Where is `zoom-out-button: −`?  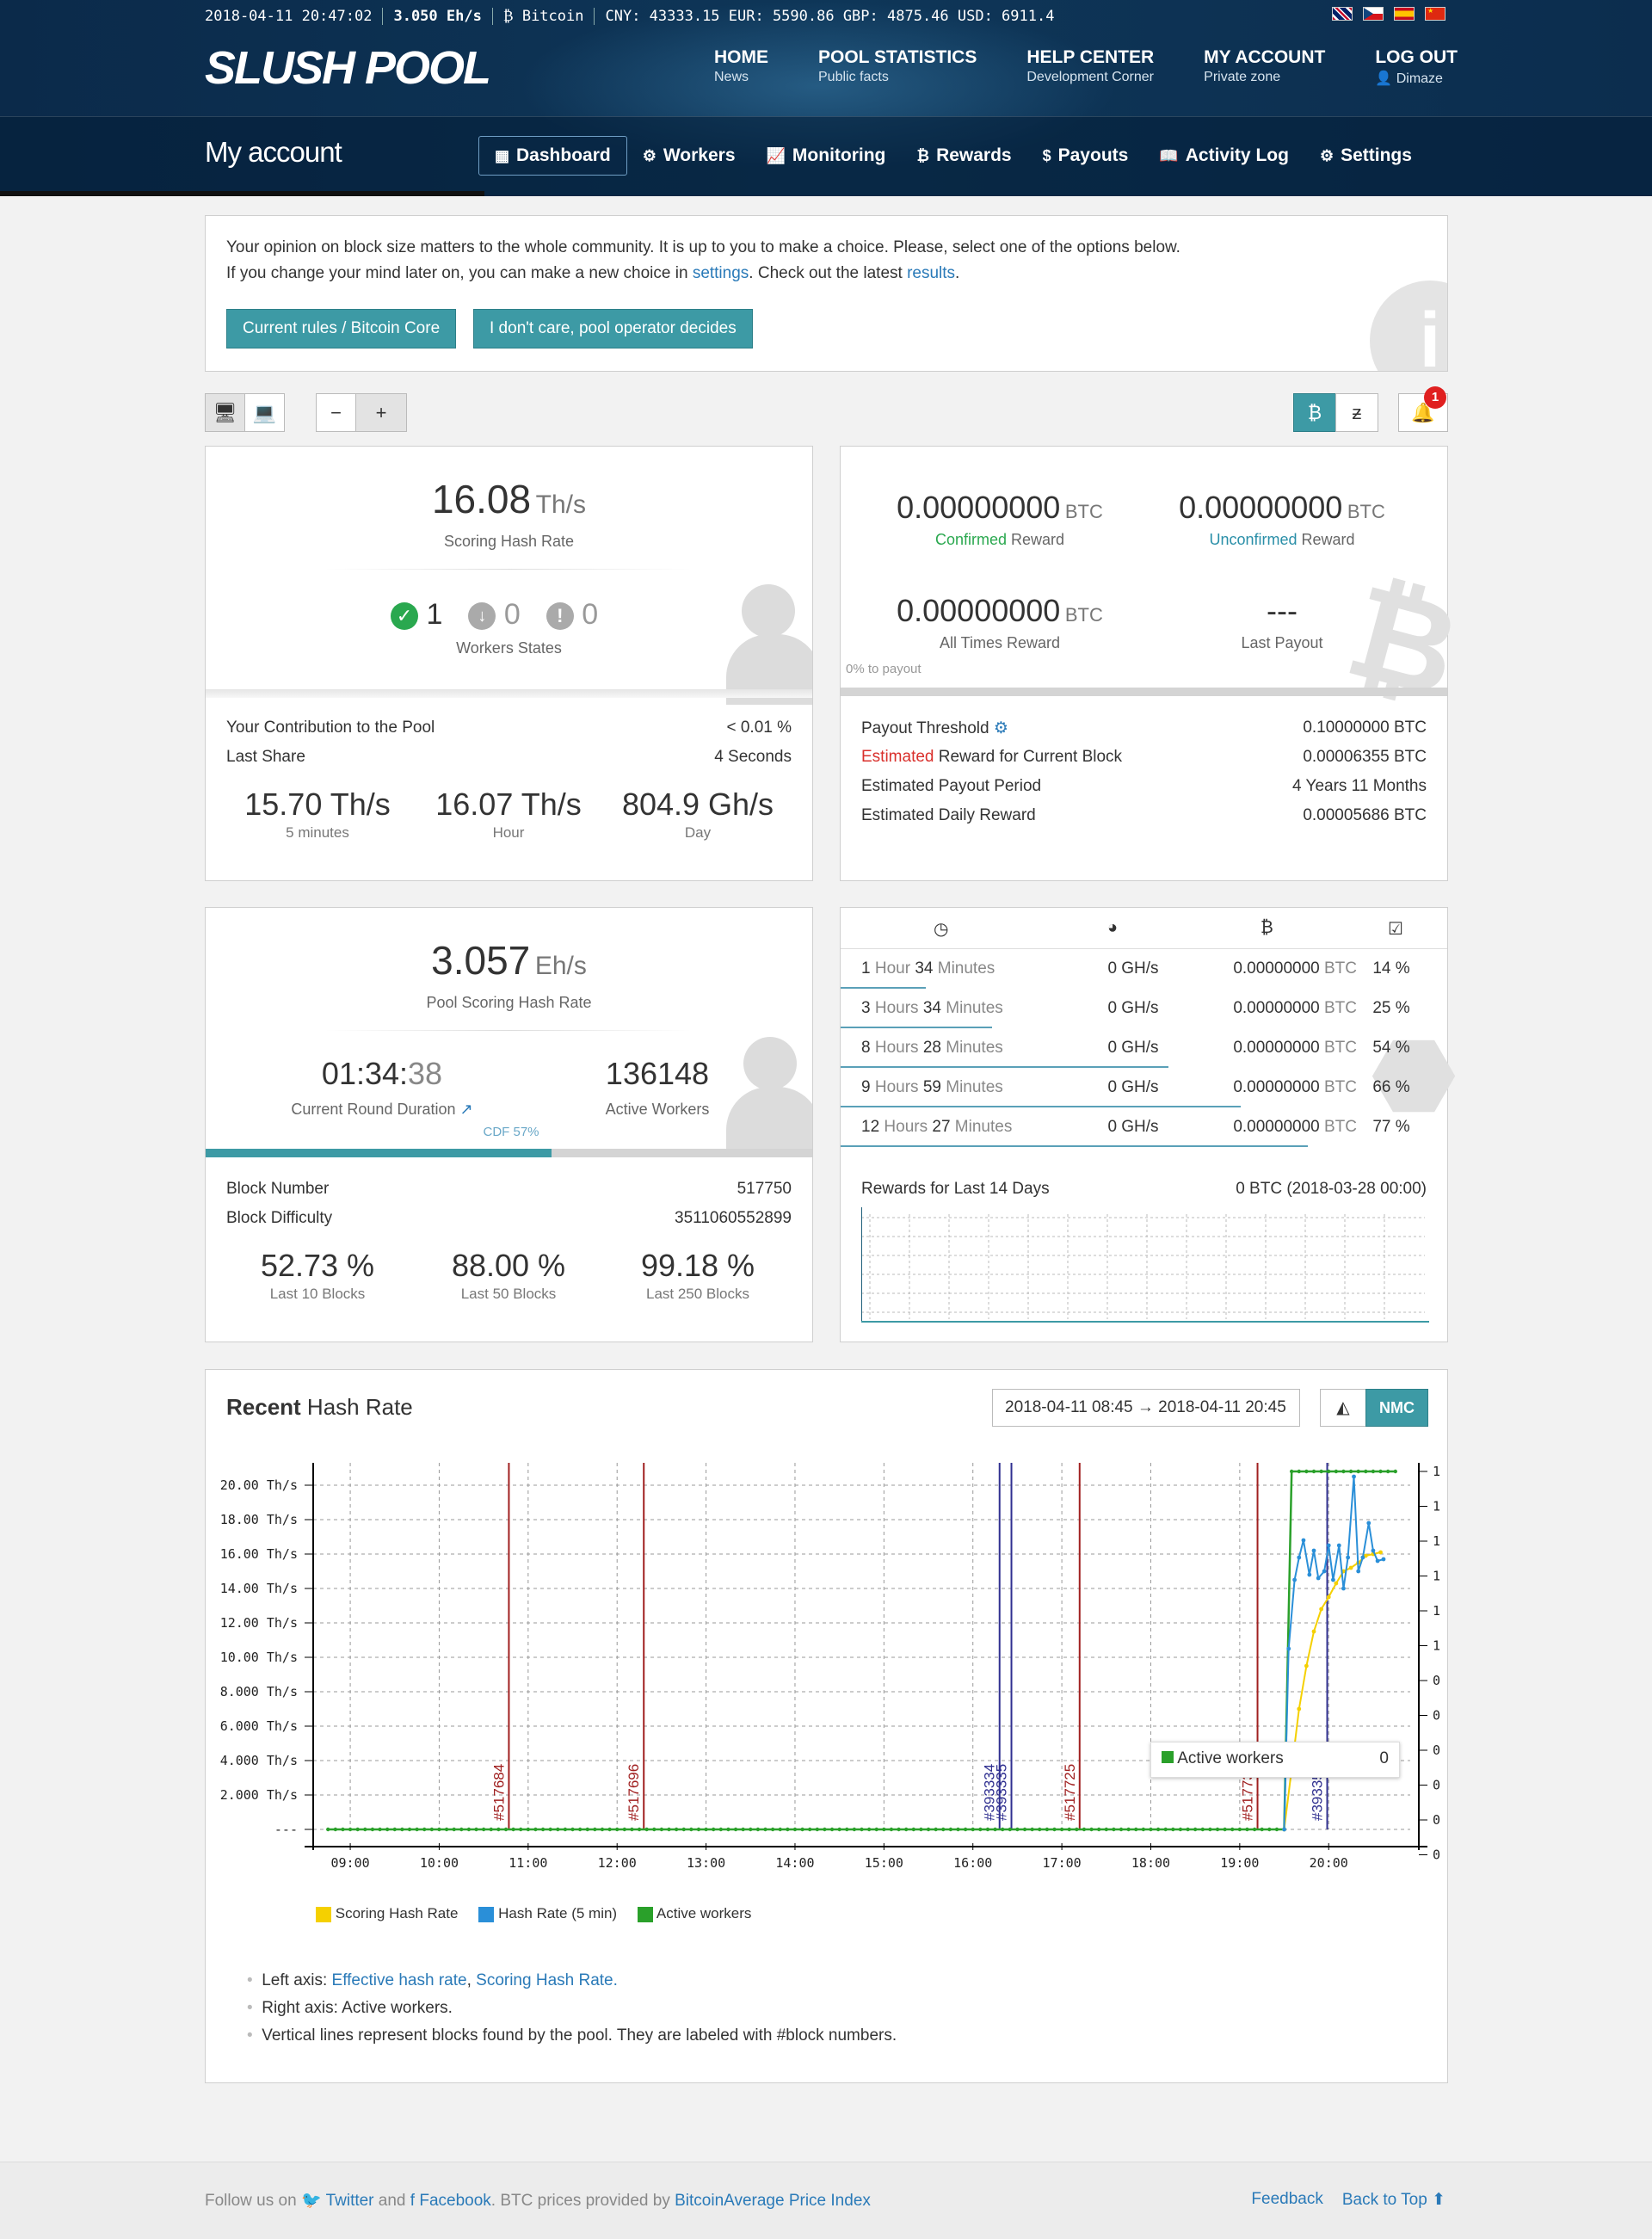 zoom-out-button: − is located at coordinates (336, 412).